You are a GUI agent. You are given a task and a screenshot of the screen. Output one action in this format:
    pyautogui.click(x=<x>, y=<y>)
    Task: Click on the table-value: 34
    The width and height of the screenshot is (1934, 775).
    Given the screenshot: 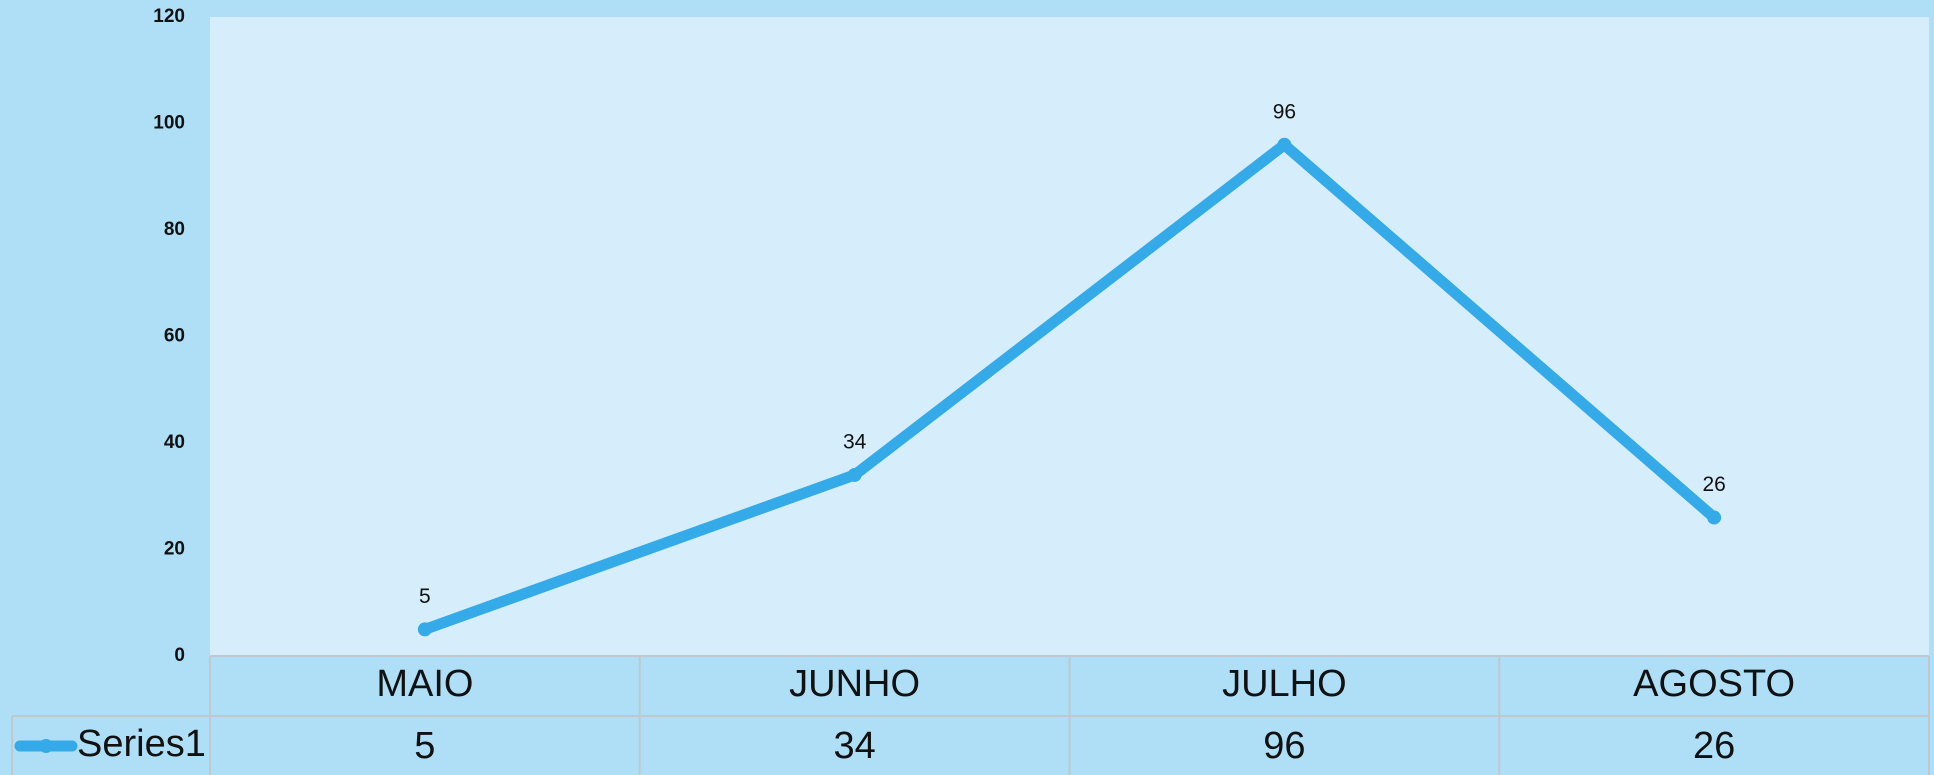 What is the action you would take?
    pyautogui.click(x=854, y=746)
    